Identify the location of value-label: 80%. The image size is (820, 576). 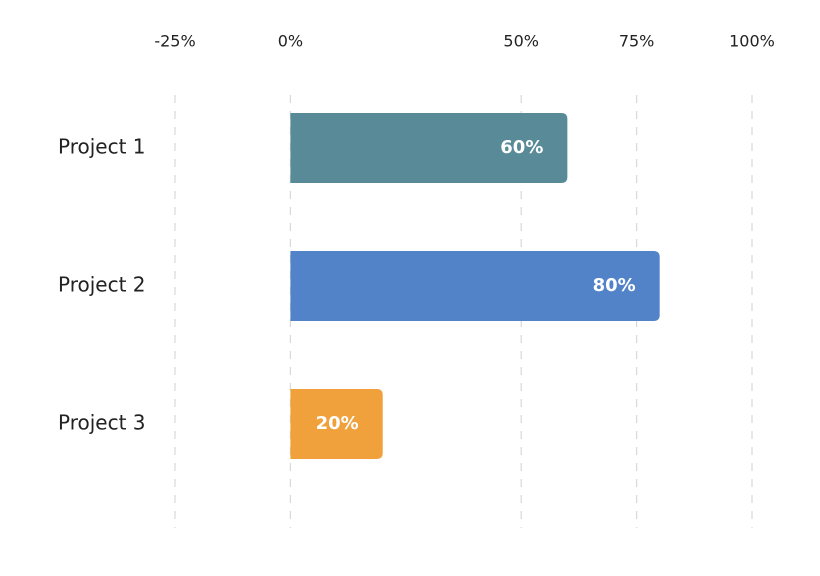
(614, 285).